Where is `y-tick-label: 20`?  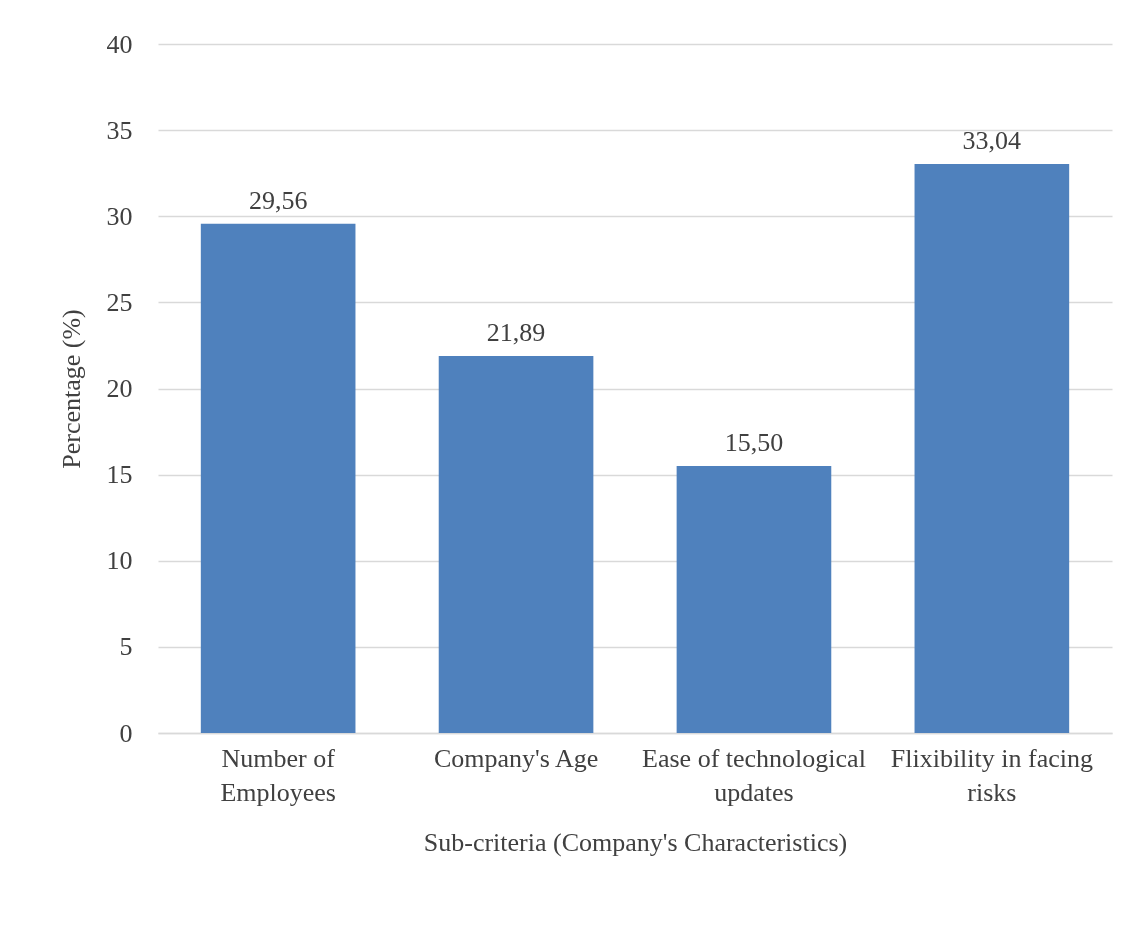 y-tick-label: 20 is located at coordinates (119, 388).